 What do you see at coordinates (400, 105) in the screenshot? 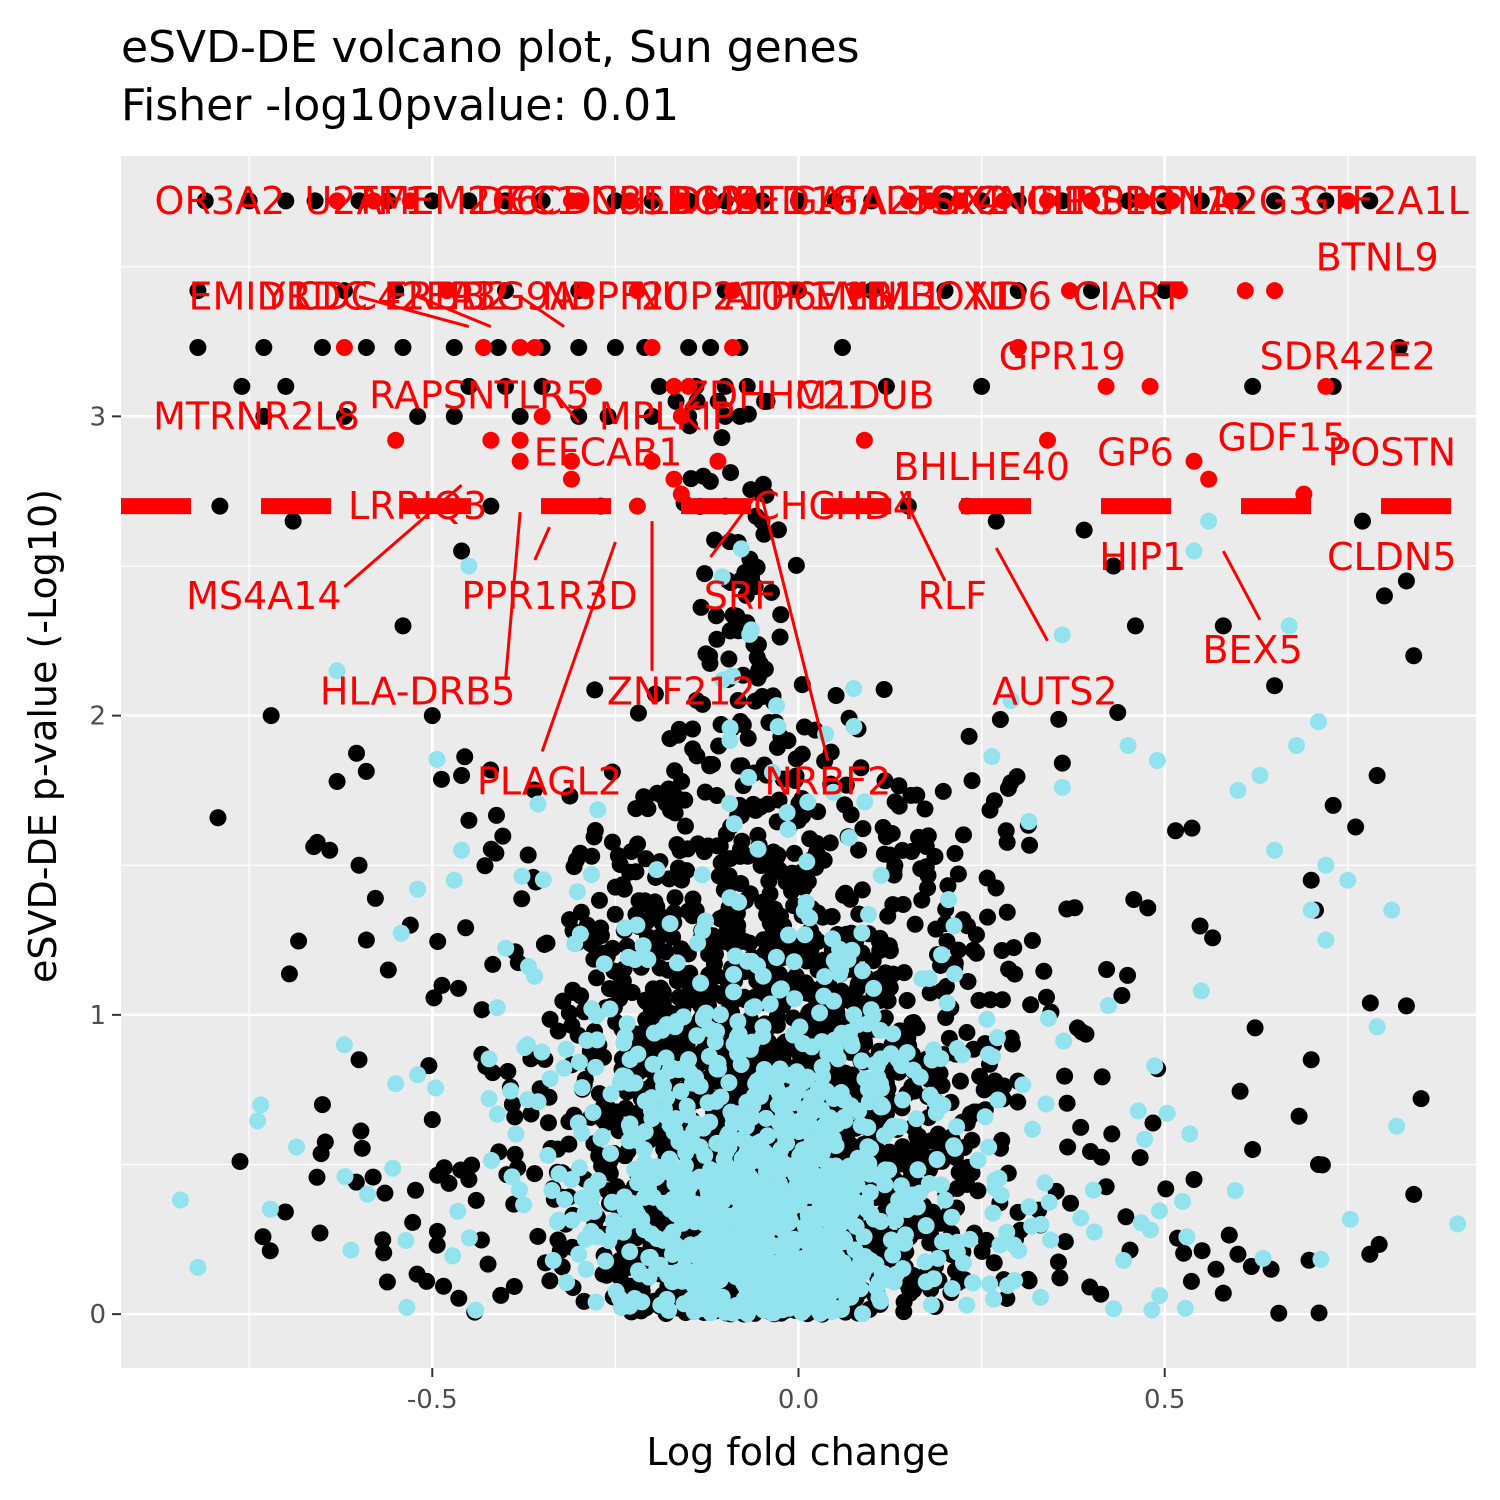
I see `chart-subtitle: Fisher -log10pvalue: 0.01` at bounding box center [400, 105].